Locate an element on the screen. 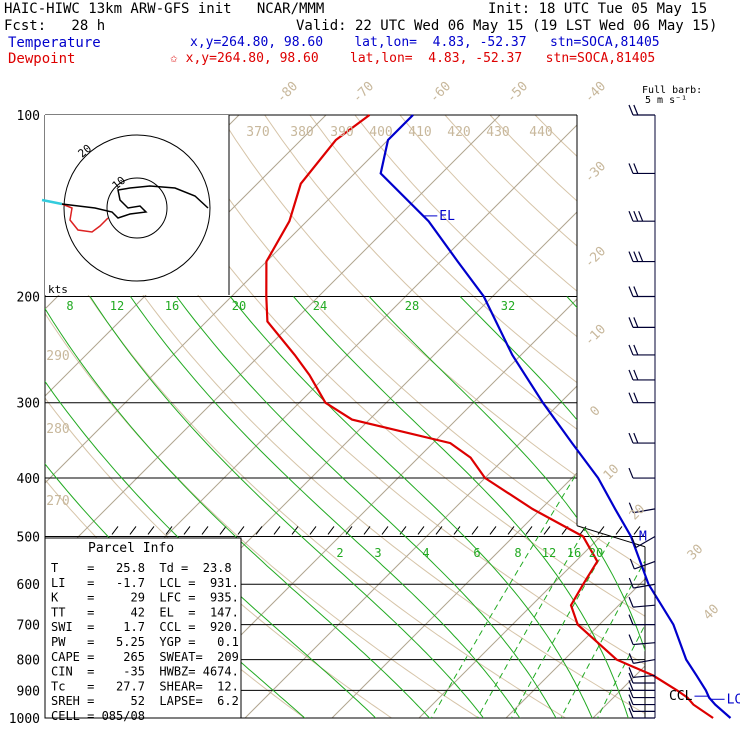 The image size is (740, 740). parcel-info-row: TT = 42 EL = 147. is located at coordinates (145, 612).